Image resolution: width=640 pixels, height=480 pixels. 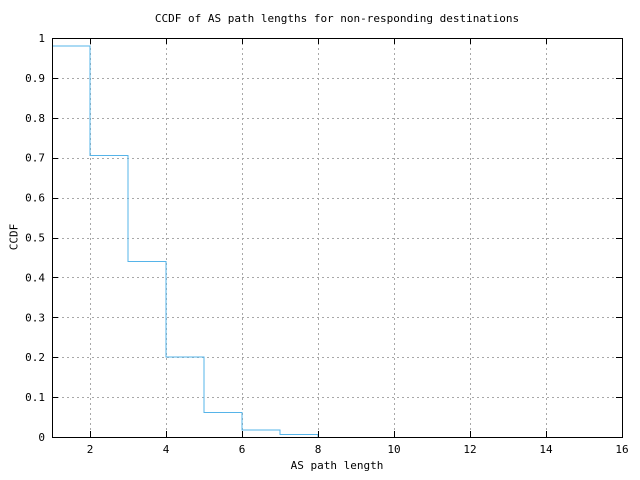 I want to click on y-tick-label: 0.2, so click(x=35, y=357).